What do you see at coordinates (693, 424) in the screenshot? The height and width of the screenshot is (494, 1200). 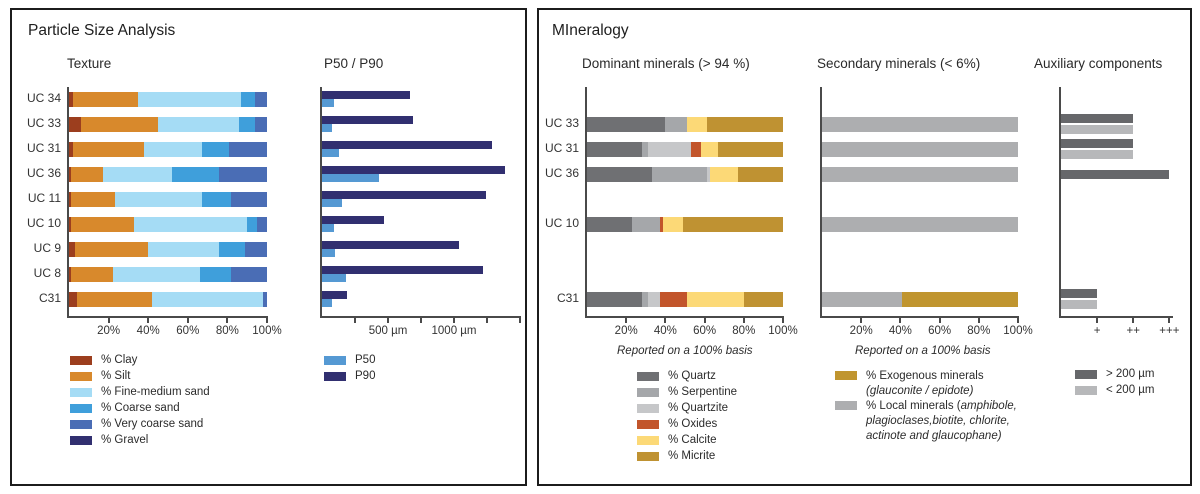 I see `legend-label: % Oxides` at bounding box center [693, 424].